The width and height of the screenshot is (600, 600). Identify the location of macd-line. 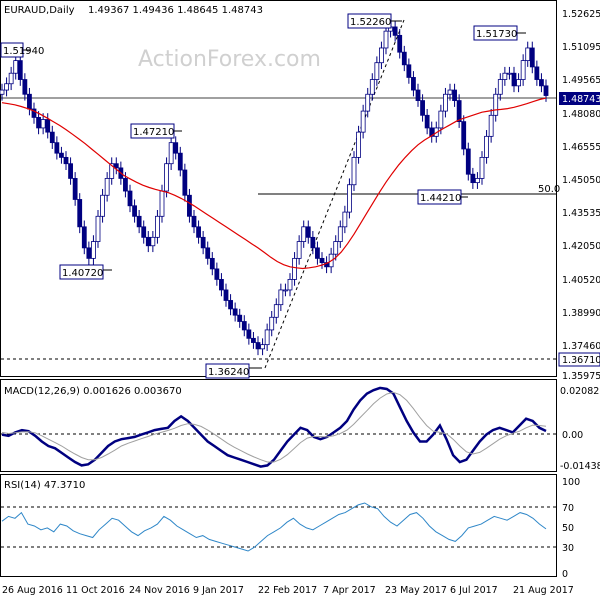
(274, 427).